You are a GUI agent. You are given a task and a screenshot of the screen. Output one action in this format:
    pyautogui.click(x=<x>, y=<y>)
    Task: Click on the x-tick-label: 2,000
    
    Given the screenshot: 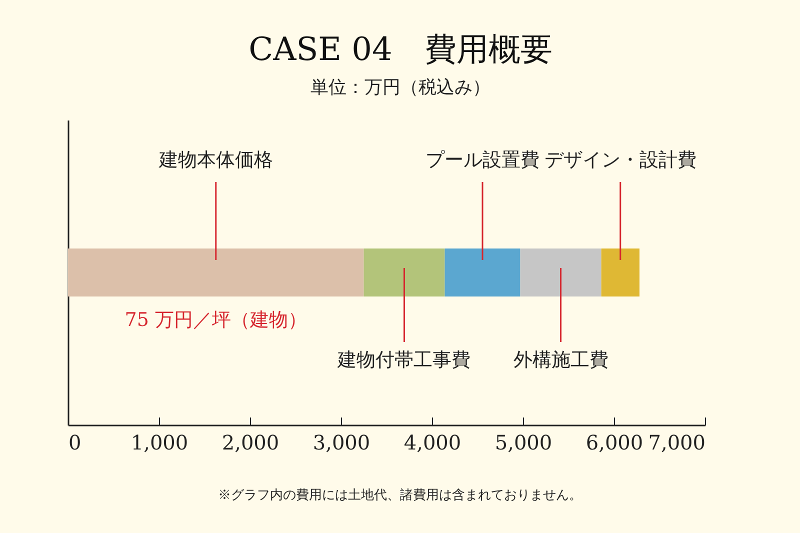 What is the action you would take?
    pyautogui.click(x=251, y=442)
    